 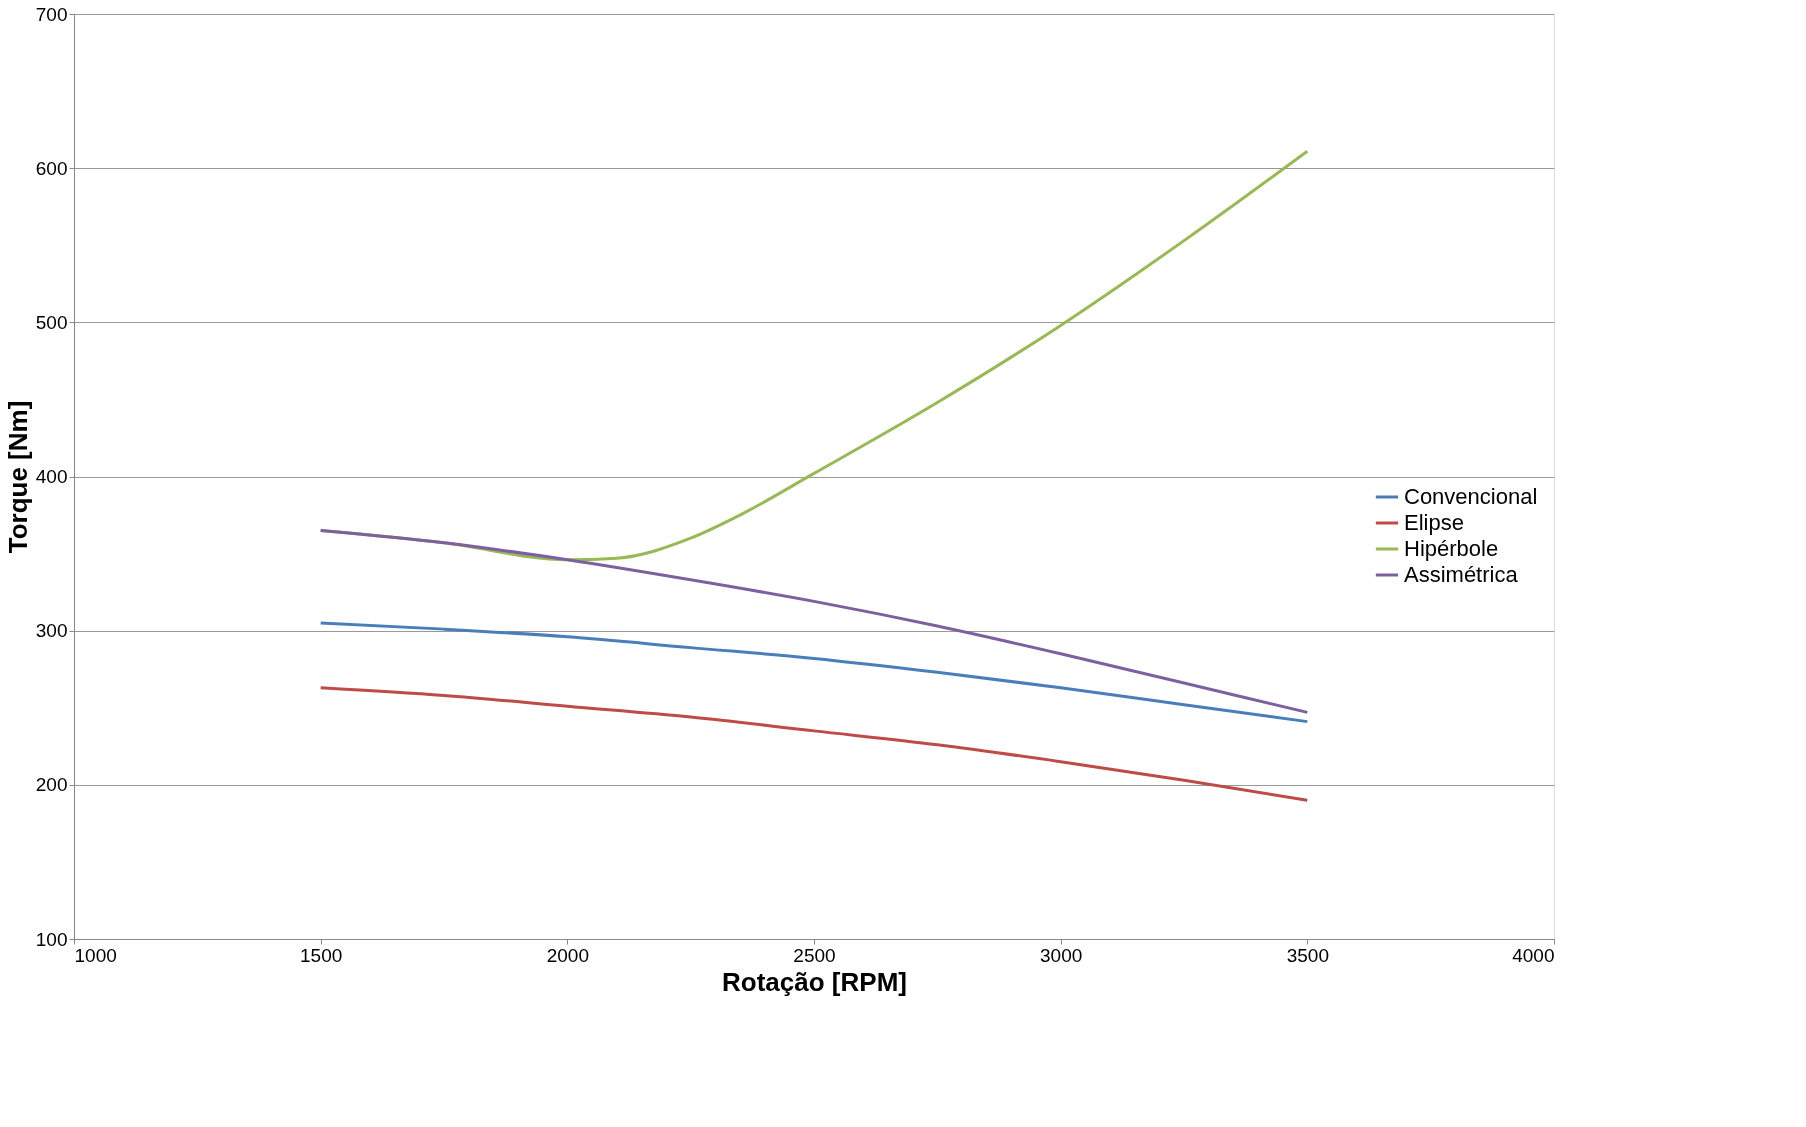 I want to click on x-tick-label: 1000, so click(x=95, y=955).